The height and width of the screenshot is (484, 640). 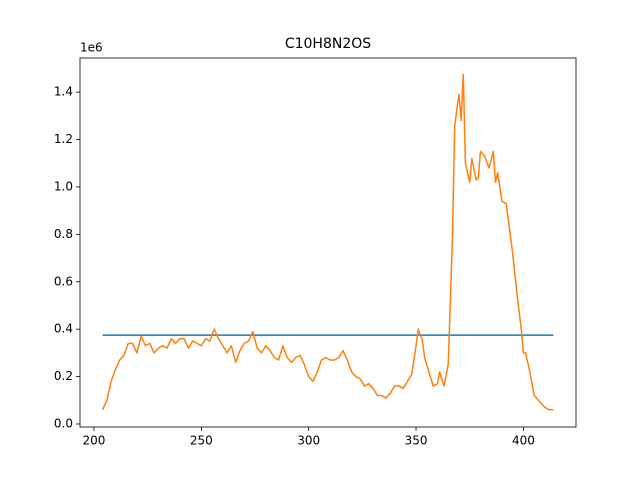 What do you see at coordinates (523, 441) in the screenshot?
I see `x-tick-label: 400` at bounding box center [523, 441].